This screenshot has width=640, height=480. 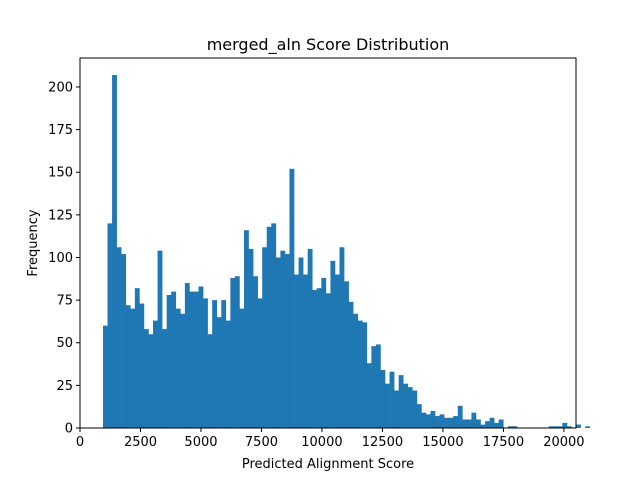 What do you see at coordinates (382, 442) in the screenshot?
I see `x-tick-label: 12500` at bounding box center [382, 442].